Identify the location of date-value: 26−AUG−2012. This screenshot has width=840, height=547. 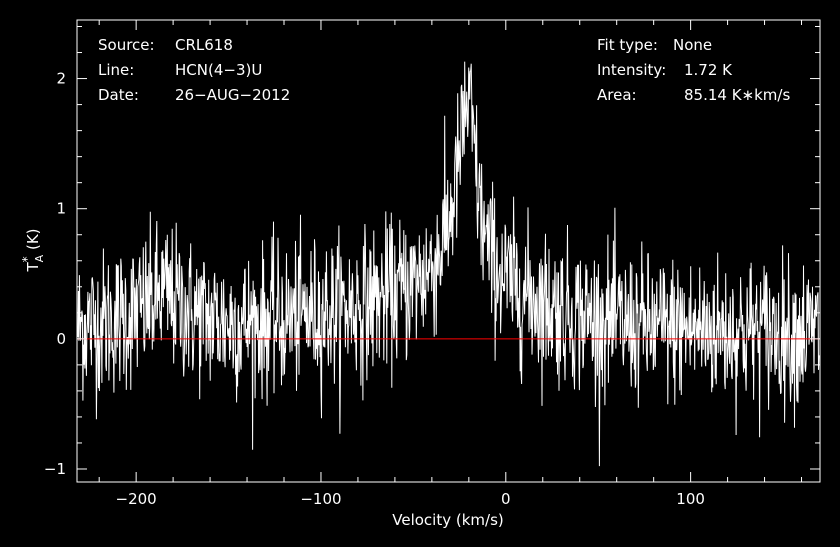
(232, 95).